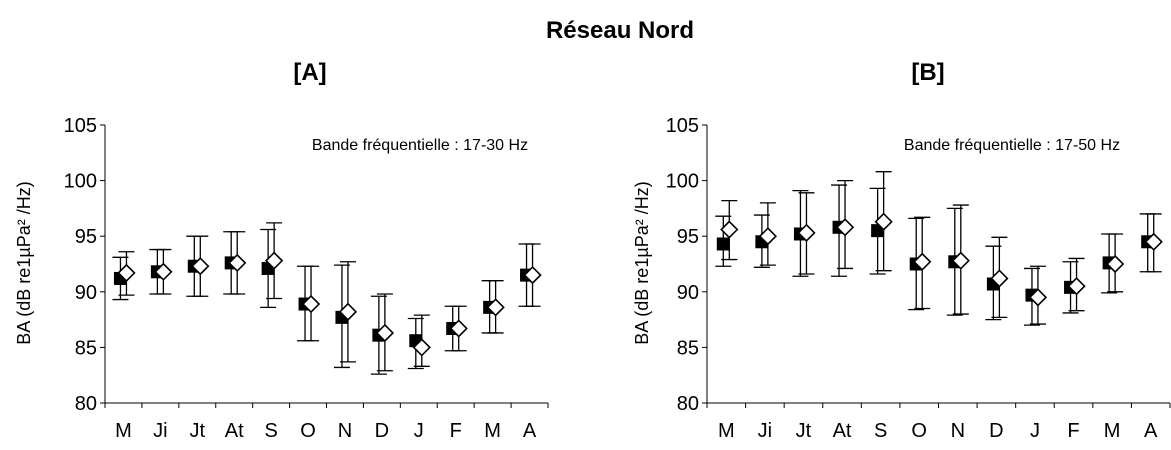  I want to click on series-a, so click(327, 304).